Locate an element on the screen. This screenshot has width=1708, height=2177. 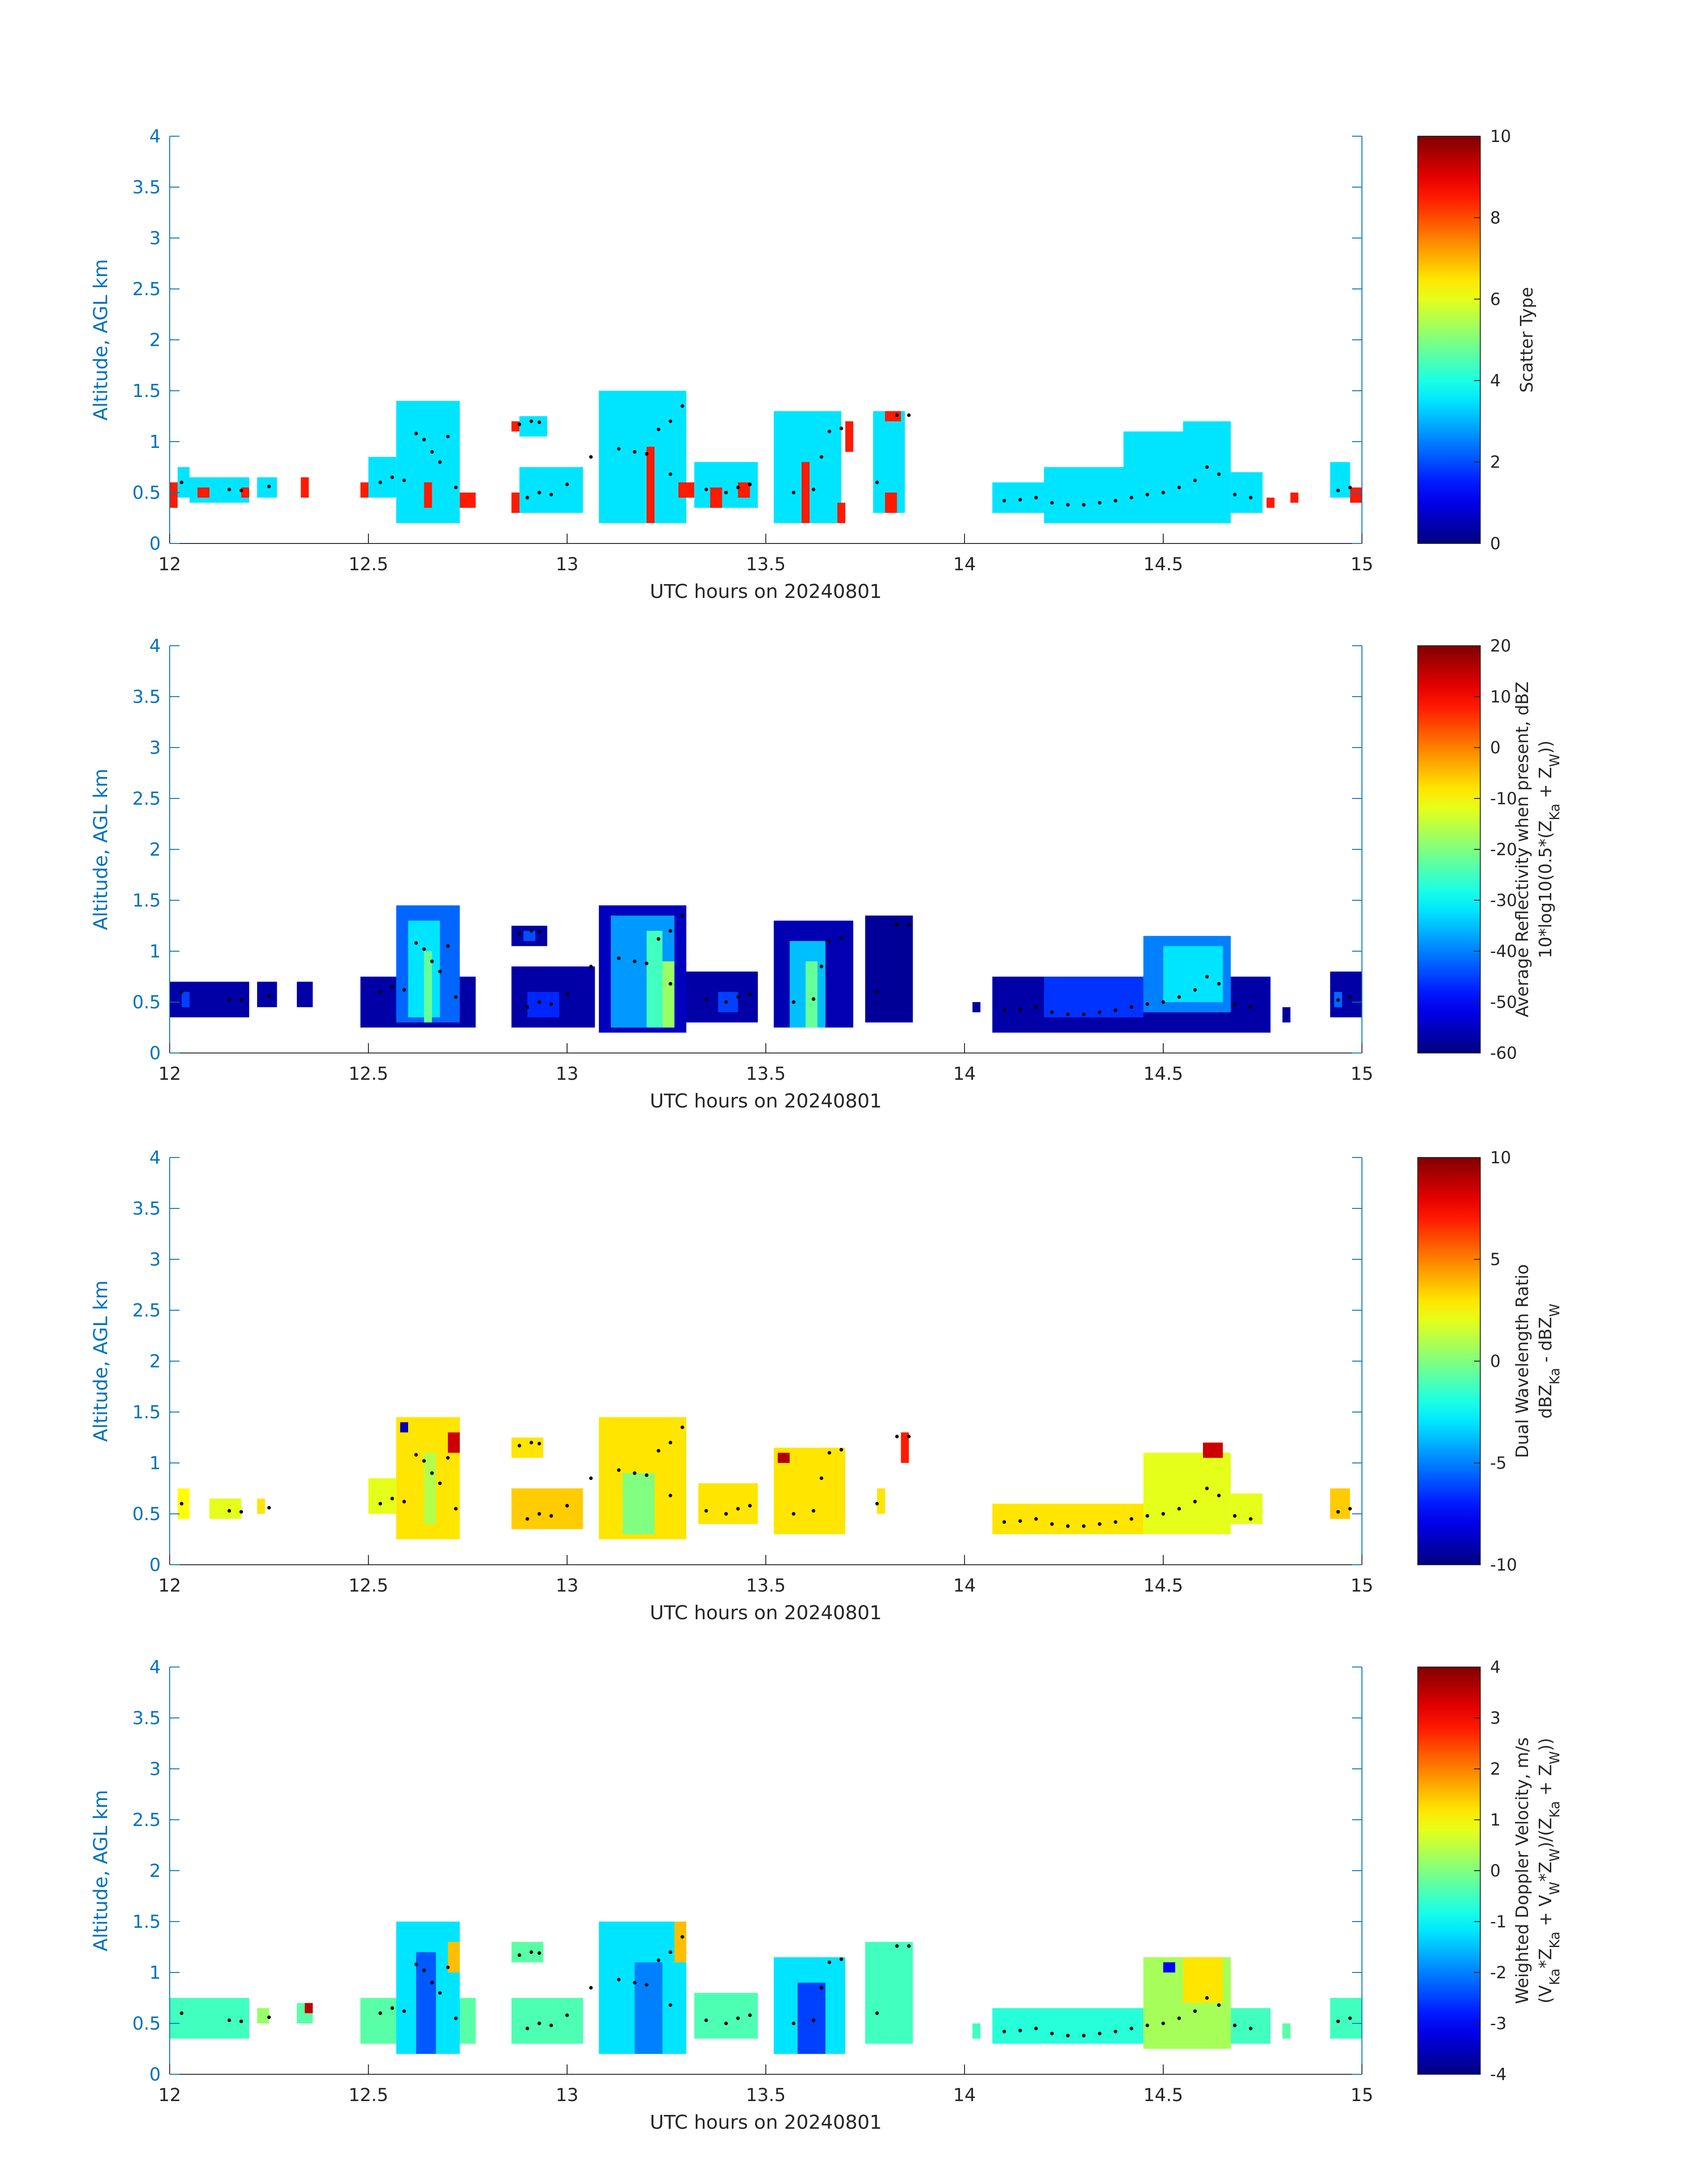
colorbar-tick-label: -30 is located at coordinates (1503, 900).